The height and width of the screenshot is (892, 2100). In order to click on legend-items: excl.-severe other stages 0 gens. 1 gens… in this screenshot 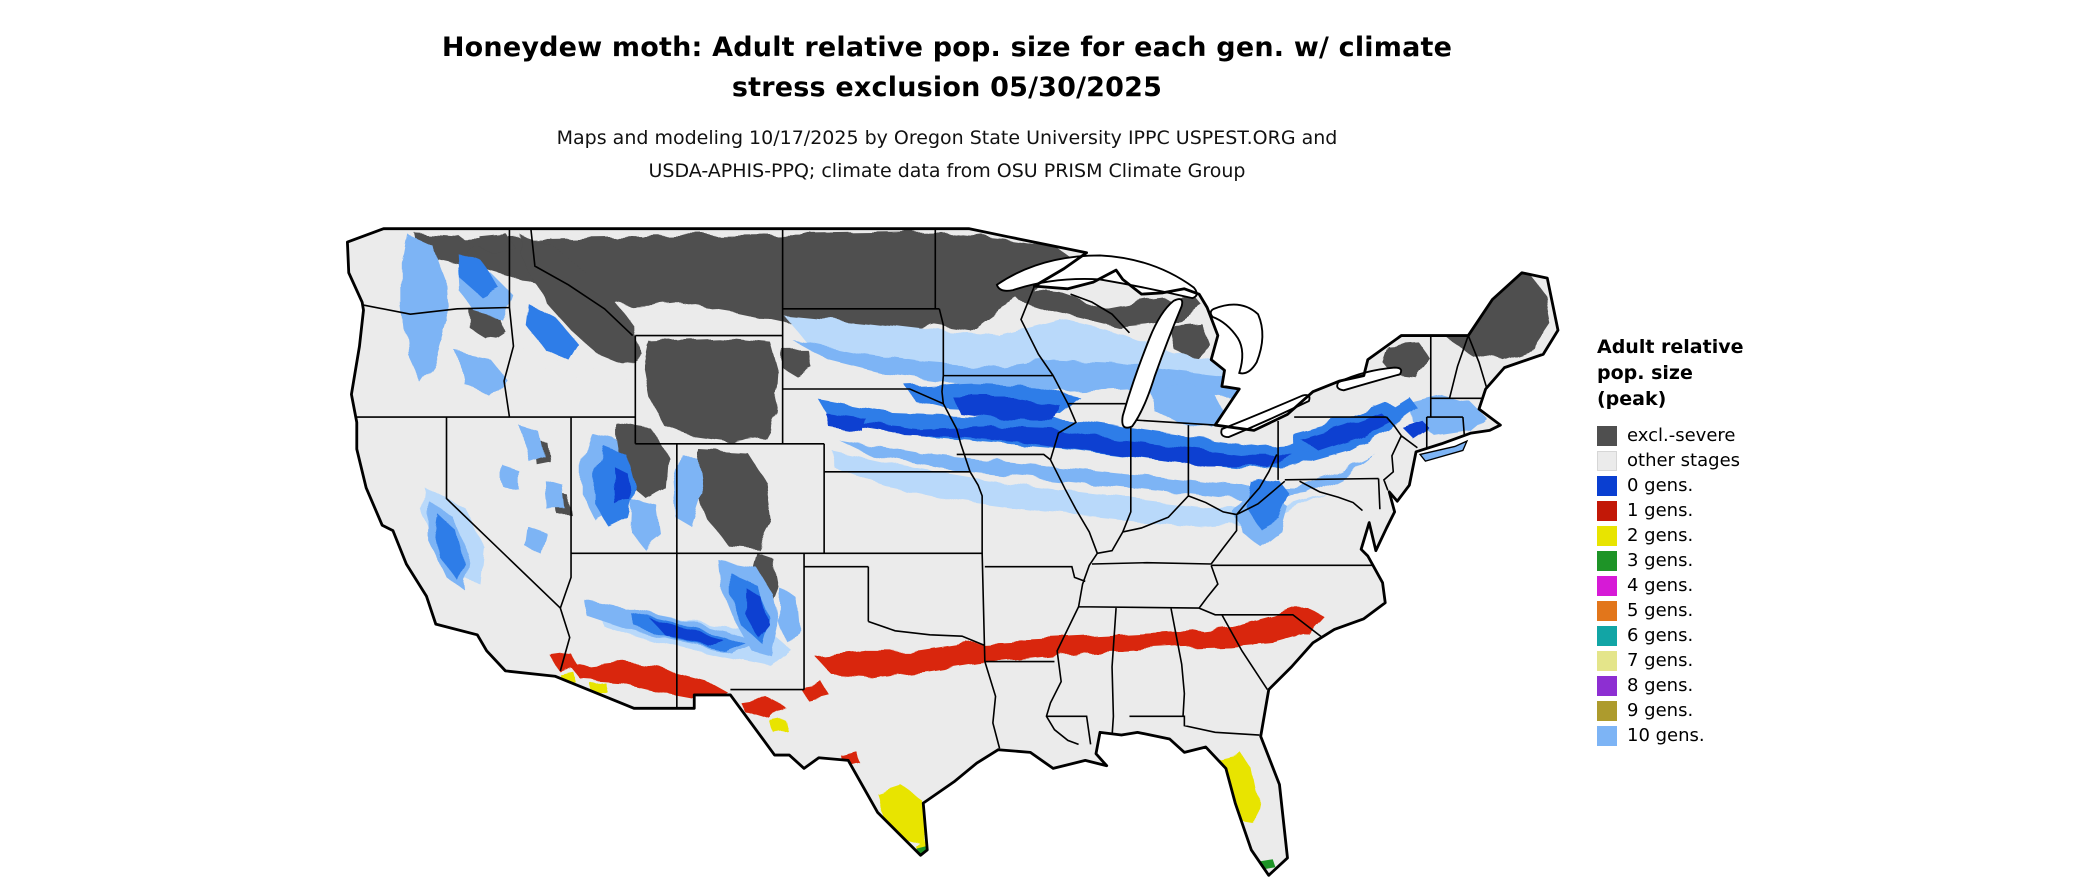, I will do `click(1712, 585)`.